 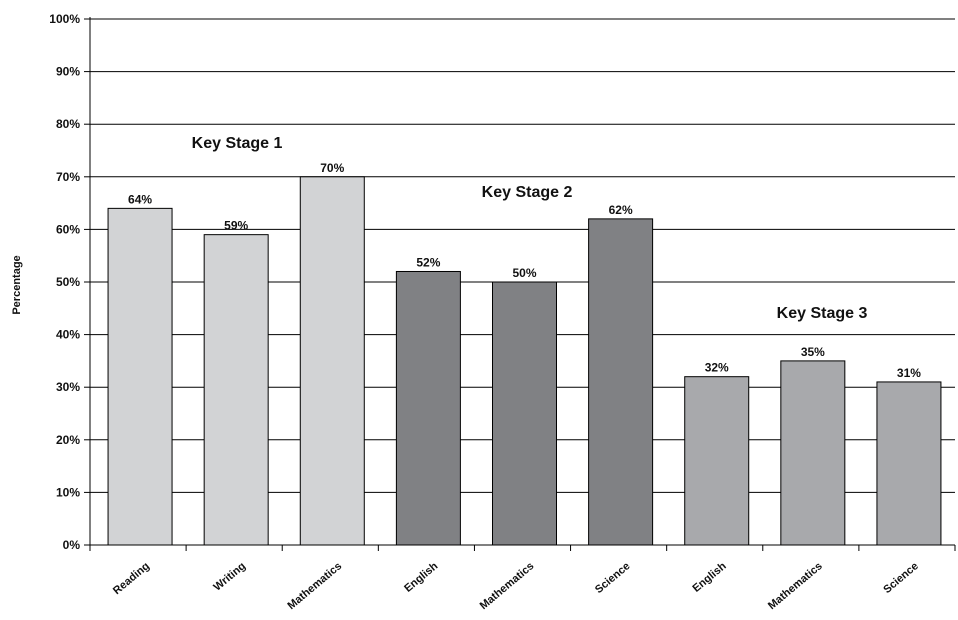 What do you see at coordinates (428, 262) in the screenshot?
I see `data-label: 52%` at bounding box center [428, 262].